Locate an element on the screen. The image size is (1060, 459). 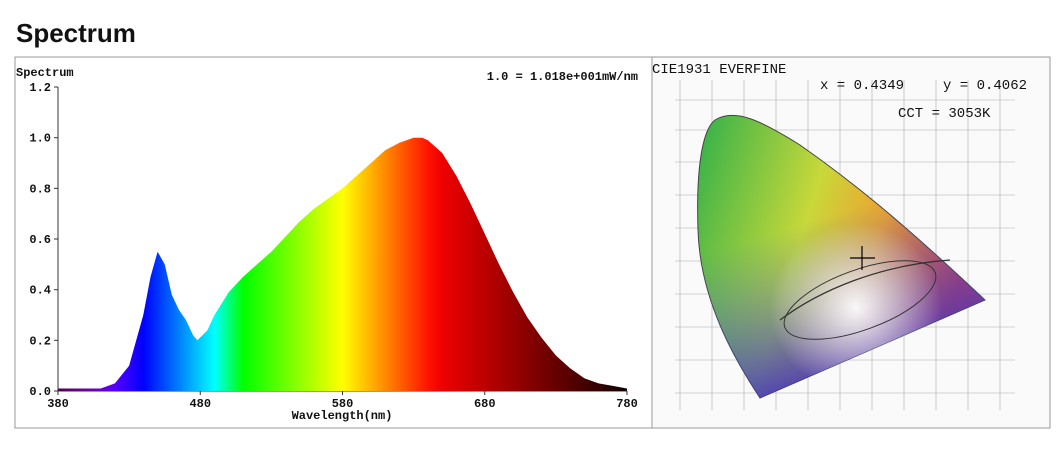
x-tick-label: 480 is located at coordinates (200, 404).